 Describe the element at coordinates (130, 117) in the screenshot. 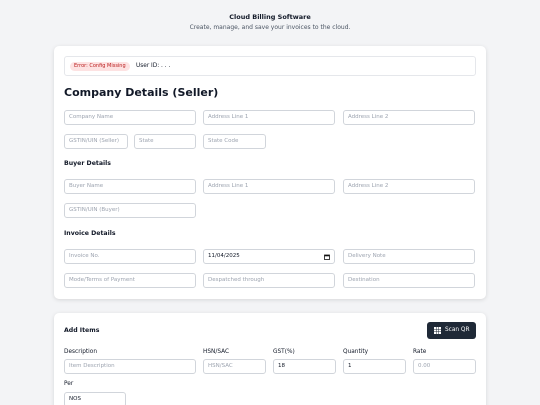

I see `input-field: Company Name` at that location.